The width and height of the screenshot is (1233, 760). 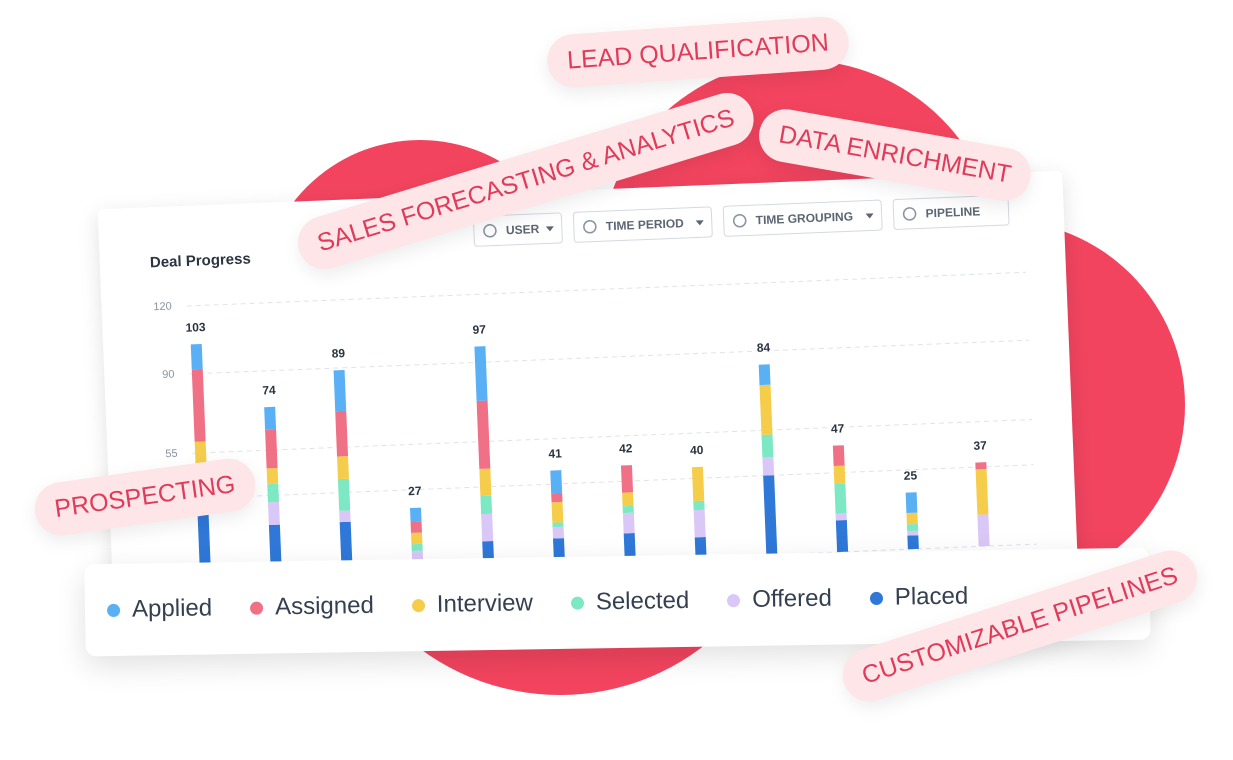 I want to click on bar-total: 97, so click(x=479, y=329).